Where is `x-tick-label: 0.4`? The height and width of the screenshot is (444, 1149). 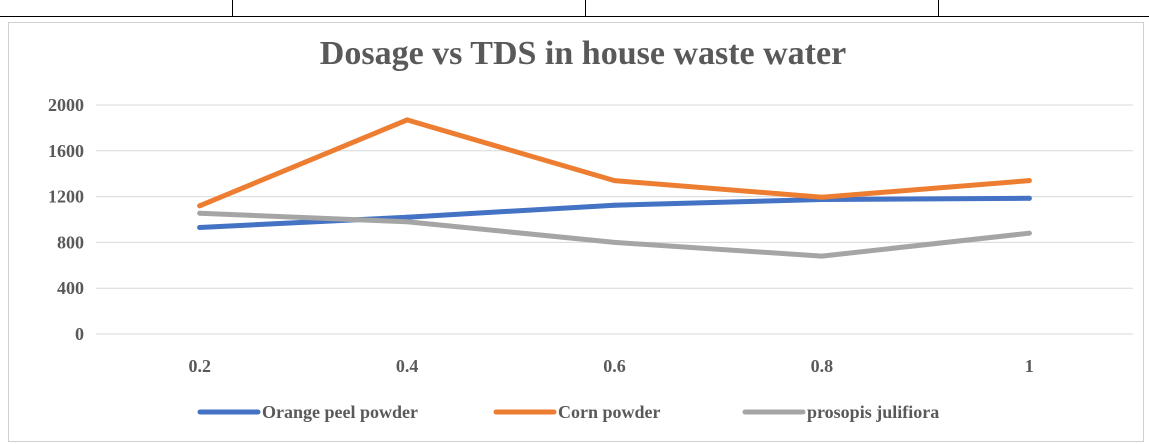 x-tick-label: 0.4 is located at coordinates (407, 366).